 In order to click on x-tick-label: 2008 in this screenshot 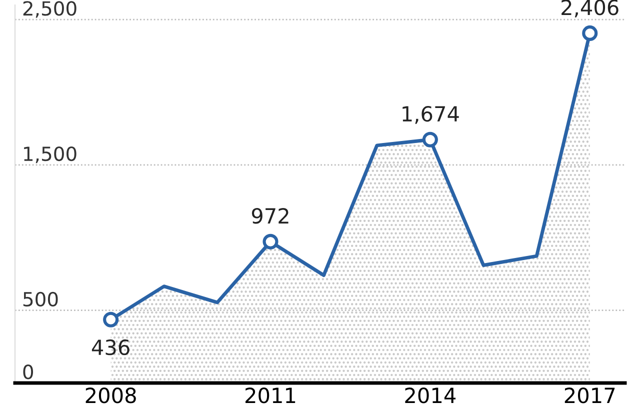, I will do `click(111, 396)`.